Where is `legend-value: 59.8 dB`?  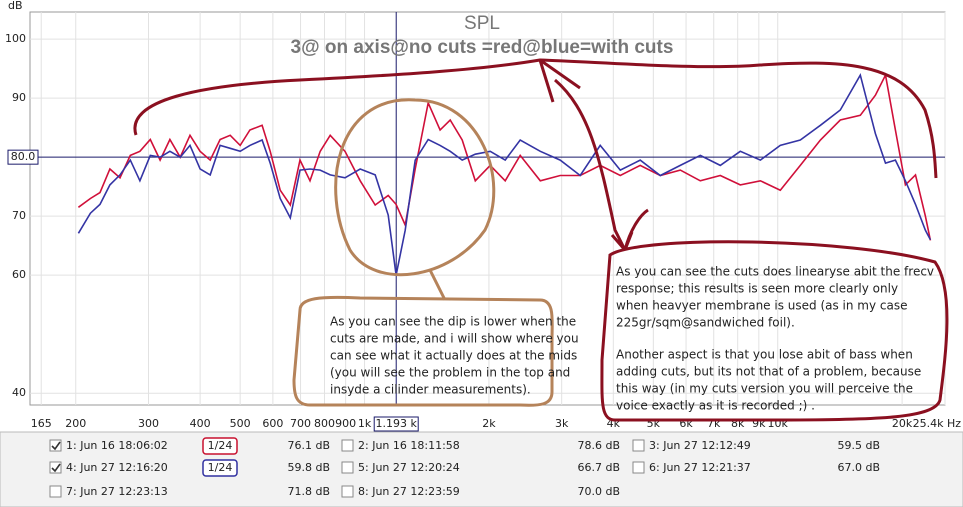
legend-value: 59.8 dB is located at coordinates (308, 467).